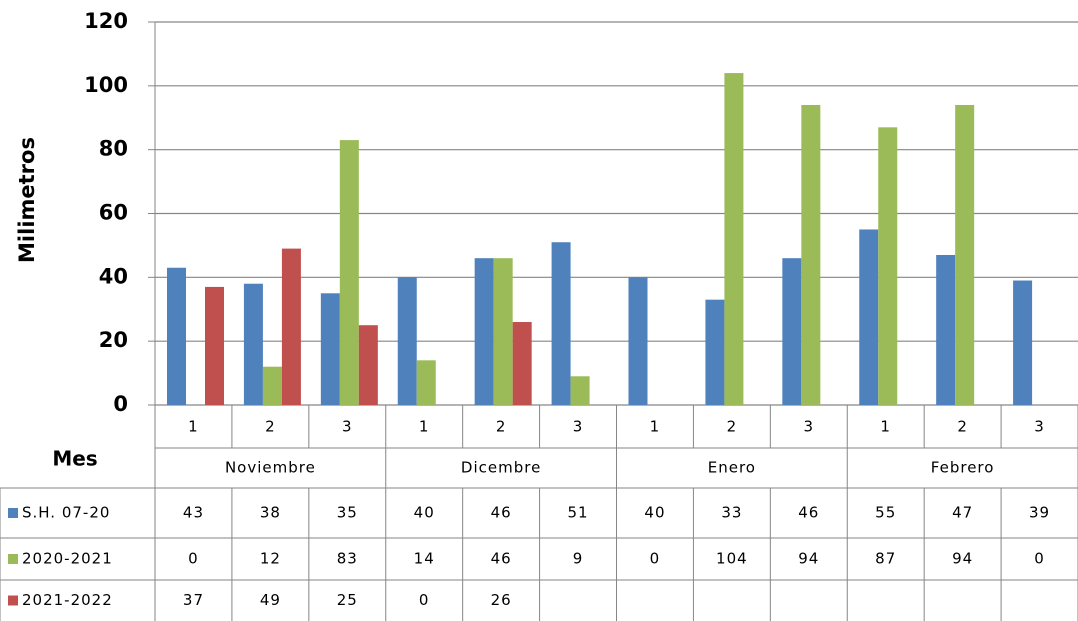 The image size is (1078, 621). What do you see at coordinates (193, 600) in the screenshot?
I see `table-value: 37` at bounding box center [193, 600].